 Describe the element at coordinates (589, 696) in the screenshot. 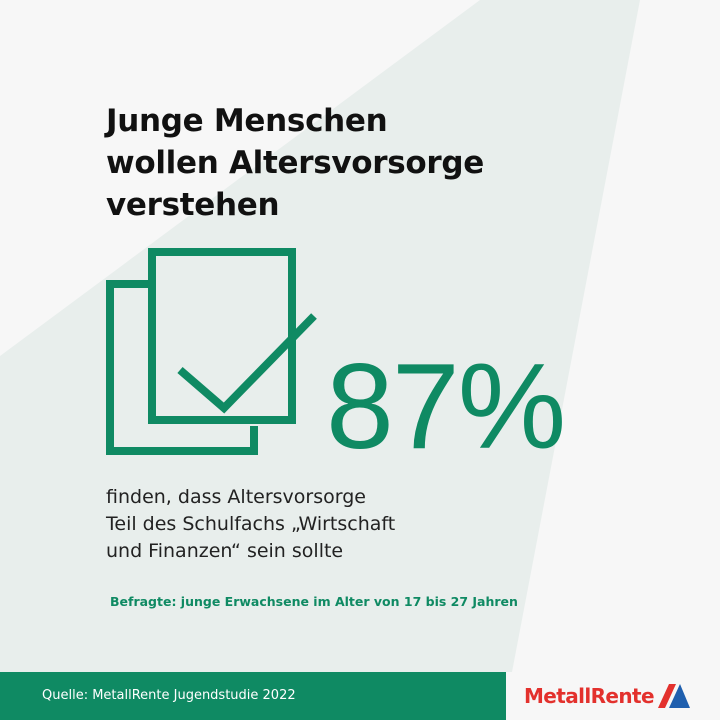

I see `logo-wordmark: MetallRente` at that location.